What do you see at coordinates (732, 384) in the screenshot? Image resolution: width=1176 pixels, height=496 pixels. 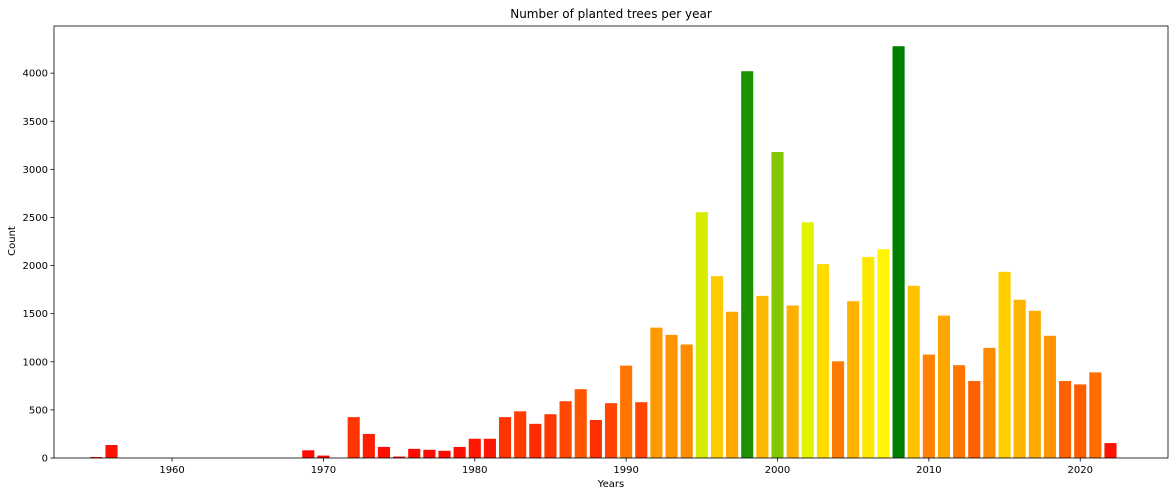 I see `bar-1997` at bounding box center [732, 384].